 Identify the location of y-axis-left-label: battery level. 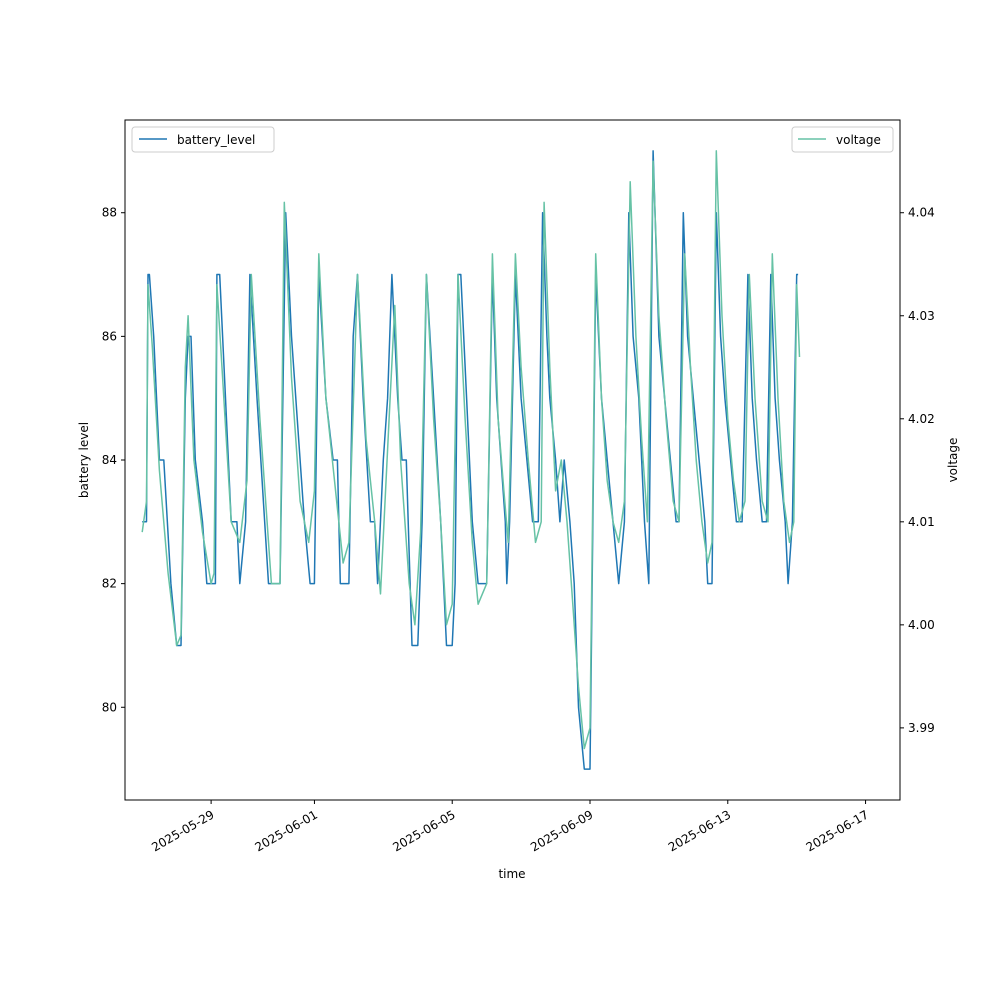
(84, 460).